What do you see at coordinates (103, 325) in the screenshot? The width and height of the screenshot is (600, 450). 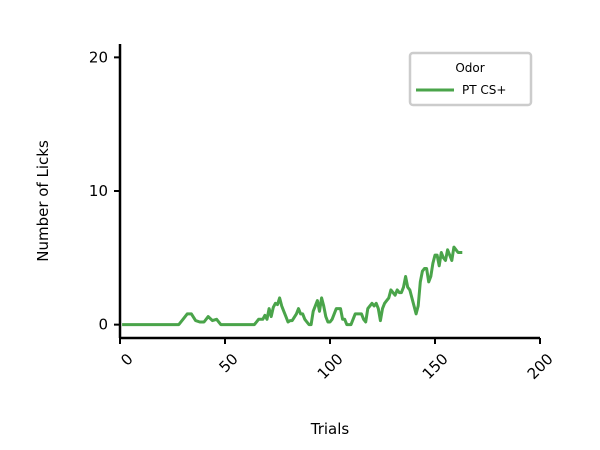 I see `y-tick-label: 0` at bounding box center [103, 325].